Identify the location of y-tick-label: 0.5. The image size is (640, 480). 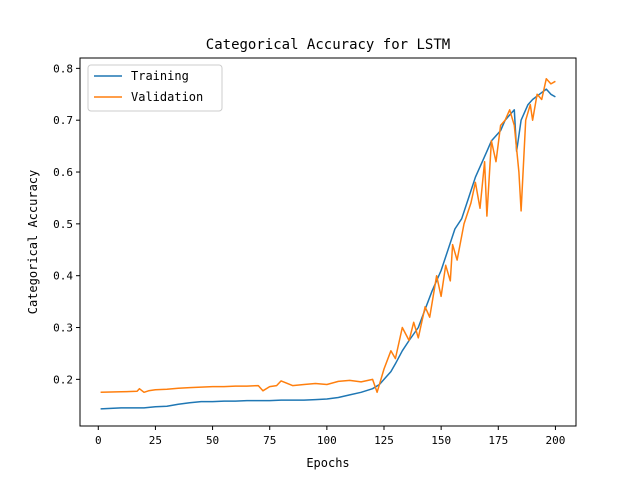
(63, 224).